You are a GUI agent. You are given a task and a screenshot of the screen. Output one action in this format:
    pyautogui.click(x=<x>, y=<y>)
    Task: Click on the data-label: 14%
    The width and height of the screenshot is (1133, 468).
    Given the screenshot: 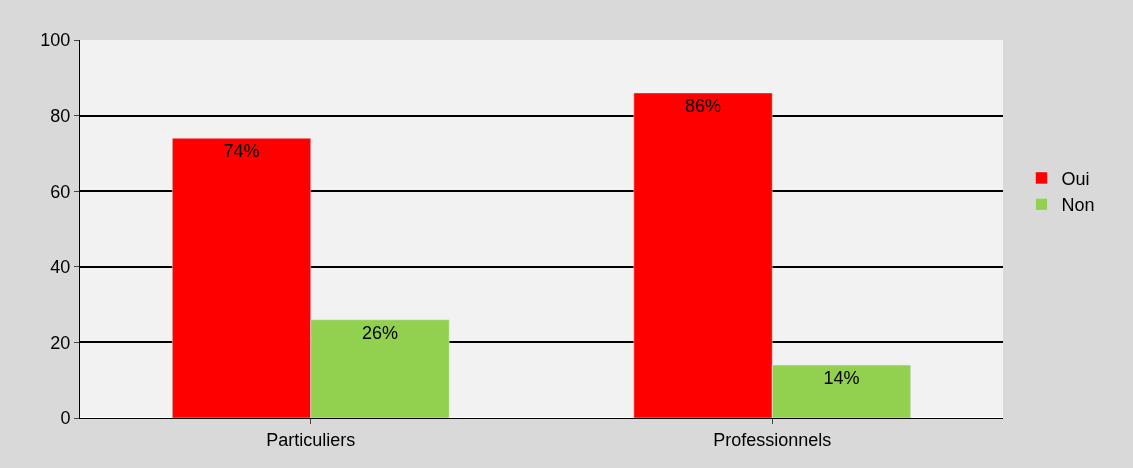 What is the action you would take?
    pyautogui.click(x=841, y=378)
    